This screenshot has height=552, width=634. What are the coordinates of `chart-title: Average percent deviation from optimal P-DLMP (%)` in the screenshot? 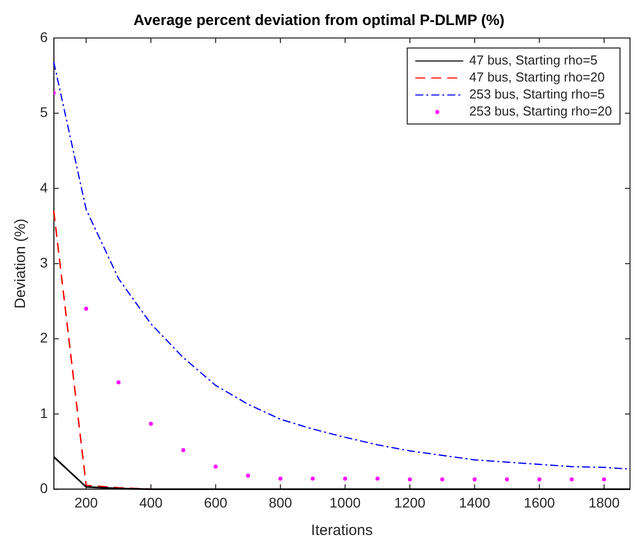 It's located at (319, 21).